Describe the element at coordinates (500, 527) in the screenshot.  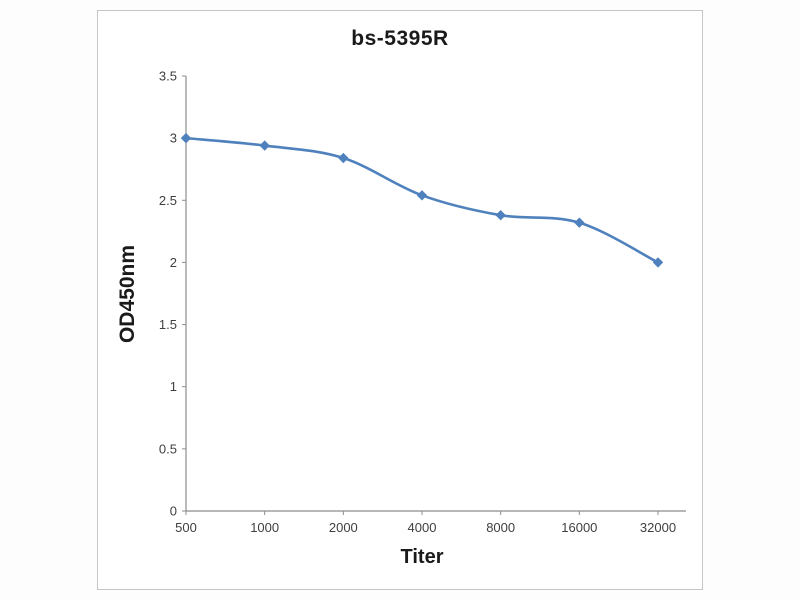
I see `x-tick-label: 8000` at that location.